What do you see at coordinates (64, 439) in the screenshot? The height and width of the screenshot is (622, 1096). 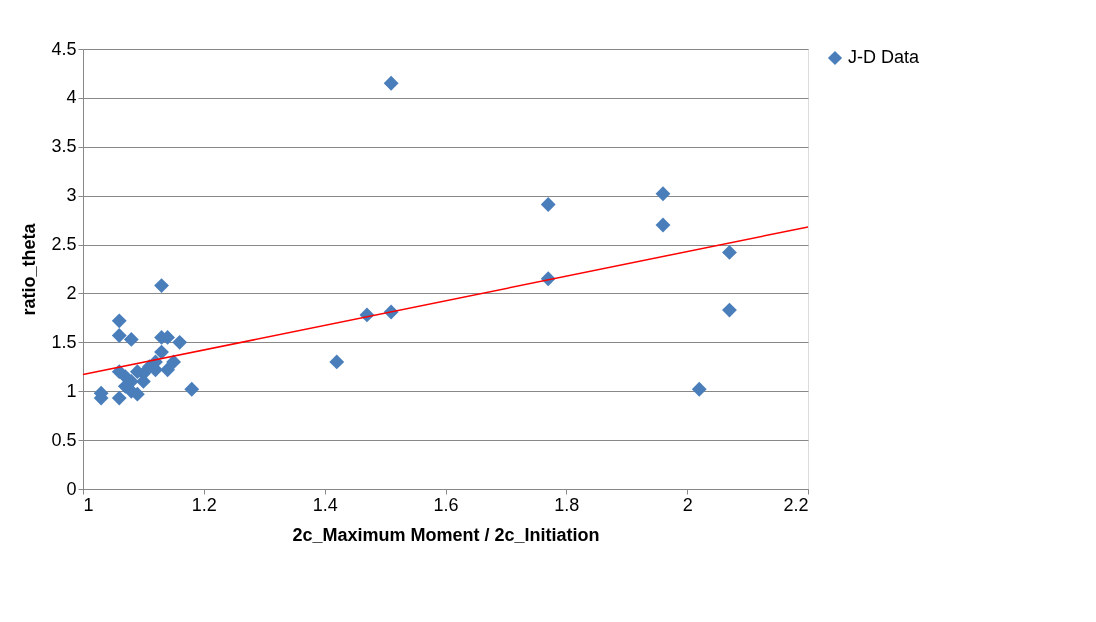 I see `y-tick-label: 0.5` at bounding box center [64, 439].